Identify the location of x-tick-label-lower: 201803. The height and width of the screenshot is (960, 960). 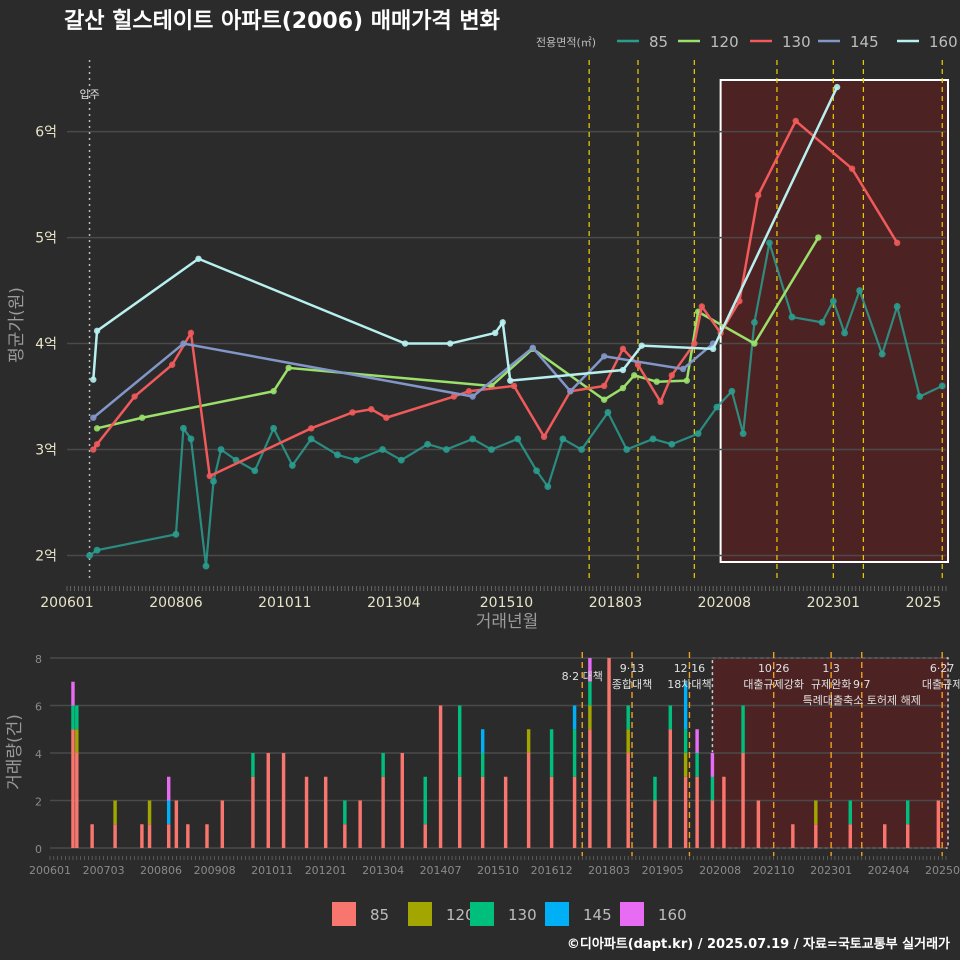
(609, 870).